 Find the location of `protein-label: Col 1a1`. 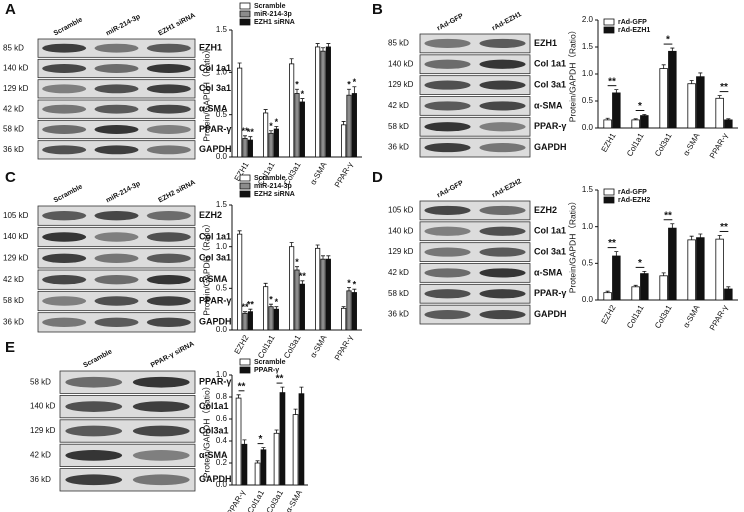

protein-label: Col 1a1 is located at coordinates (215, 68).